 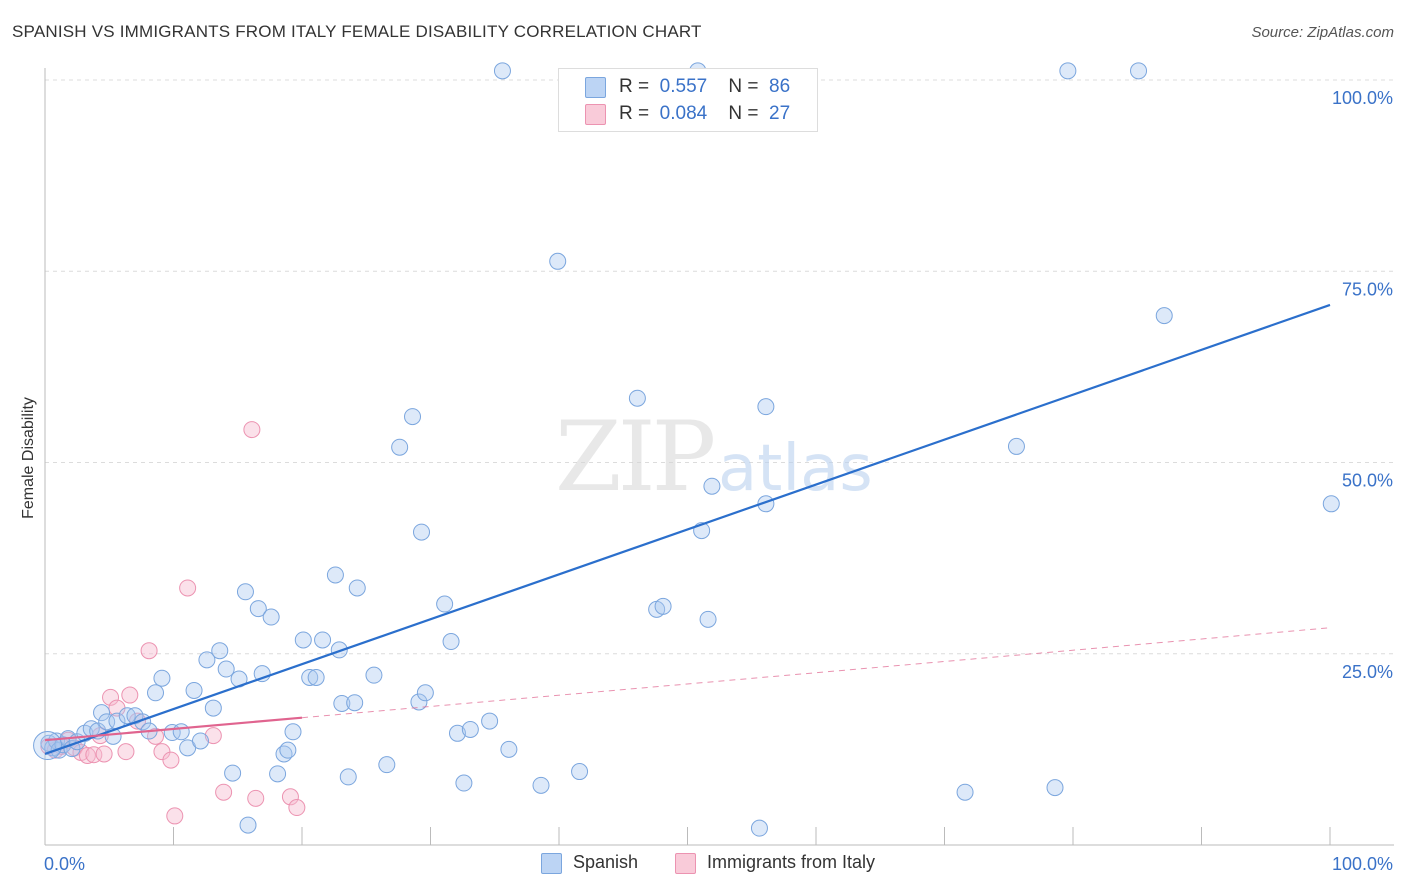 What do you see at coordinates (714, 457) in the screenshot?
I see `watermark: ZIP atlas` at bounding box center [714, 457].